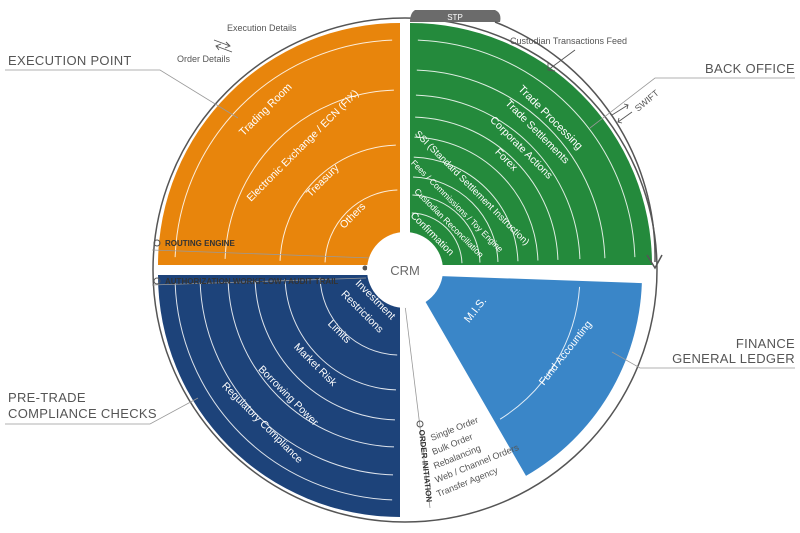  I want to click on execution-arcs, so click(286, 151).